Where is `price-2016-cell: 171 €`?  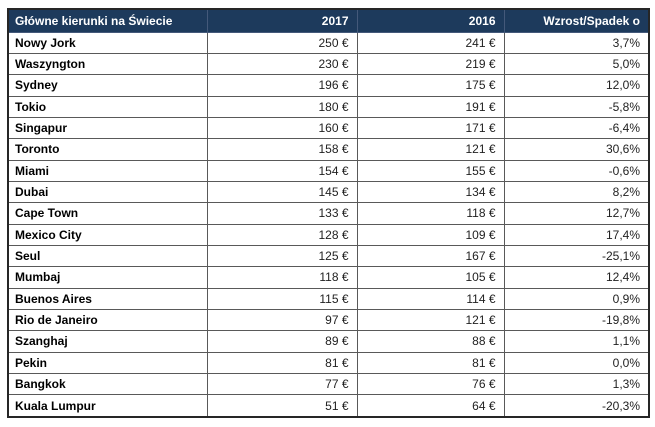 price-2016-cell: 171 € is located at coordinates (430, 128).